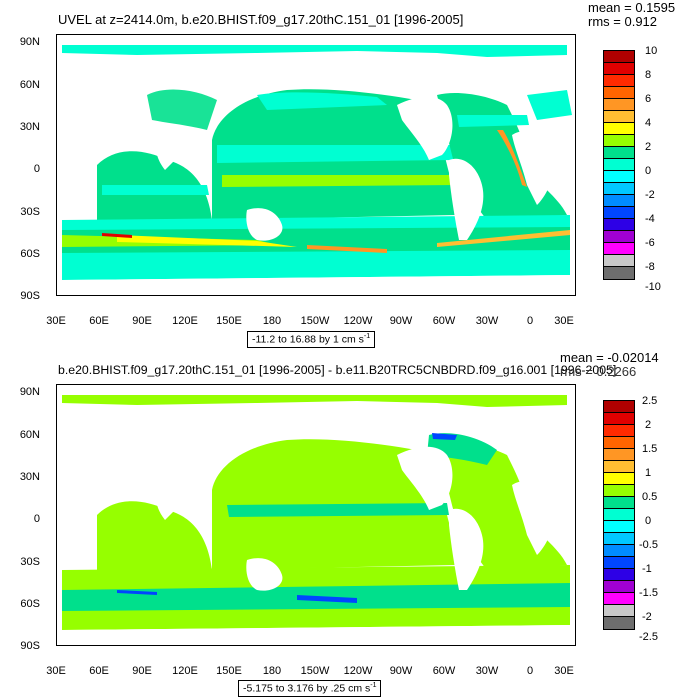  I want to click on panel2-cb-label-0-5: 0.5, so click(650, 497).